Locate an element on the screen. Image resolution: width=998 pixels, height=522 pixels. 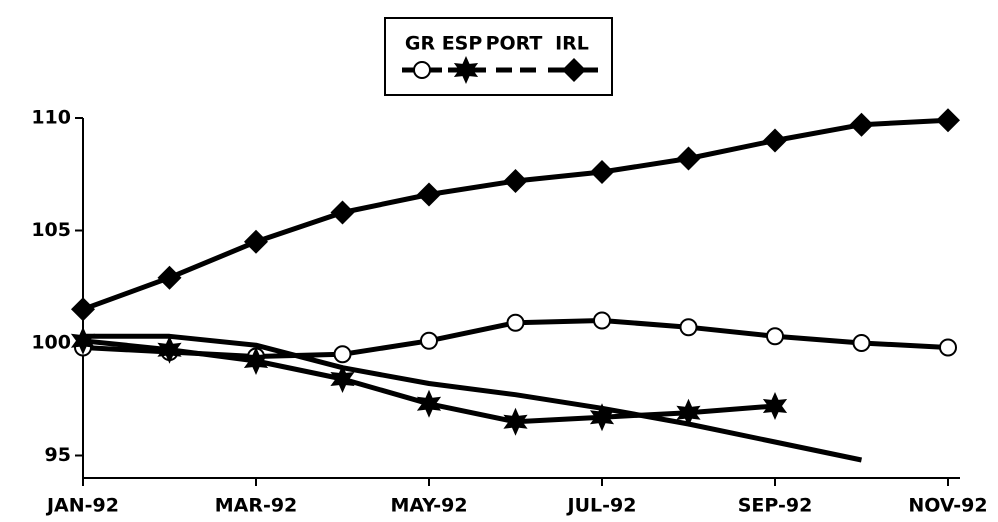
y-tick-label: 105 is located at coordinates (51, 230).